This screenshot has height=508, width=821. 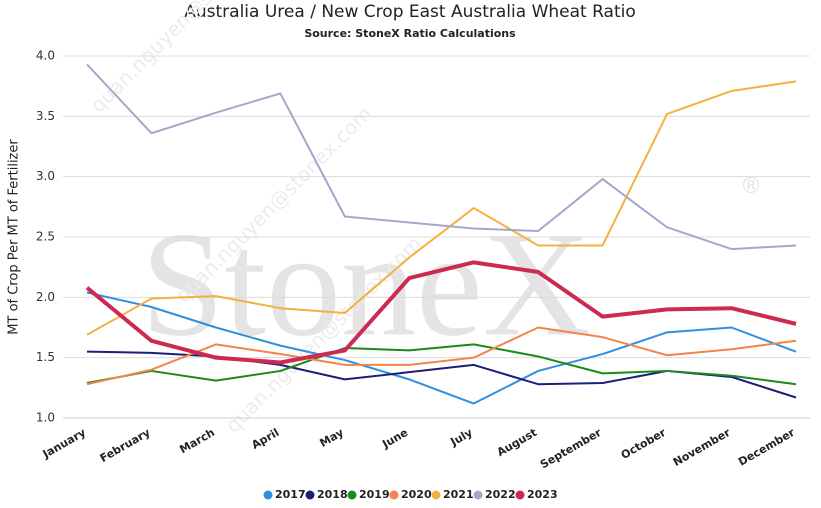 I want to click on y-tick-label: 1.5, so click(x=45, y=357).